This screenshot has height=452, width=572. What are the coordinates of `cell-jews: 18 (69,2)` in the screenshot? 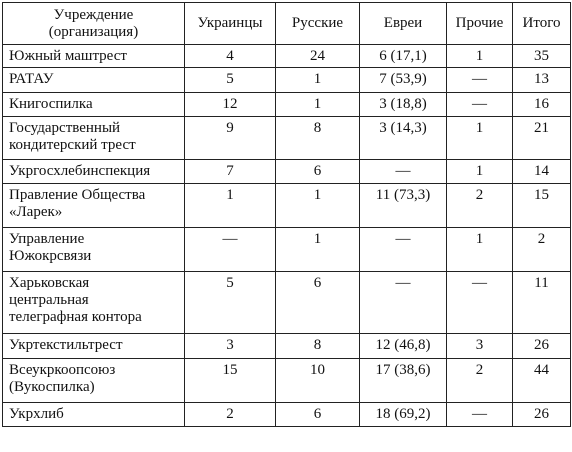 It's located at (403, 414).